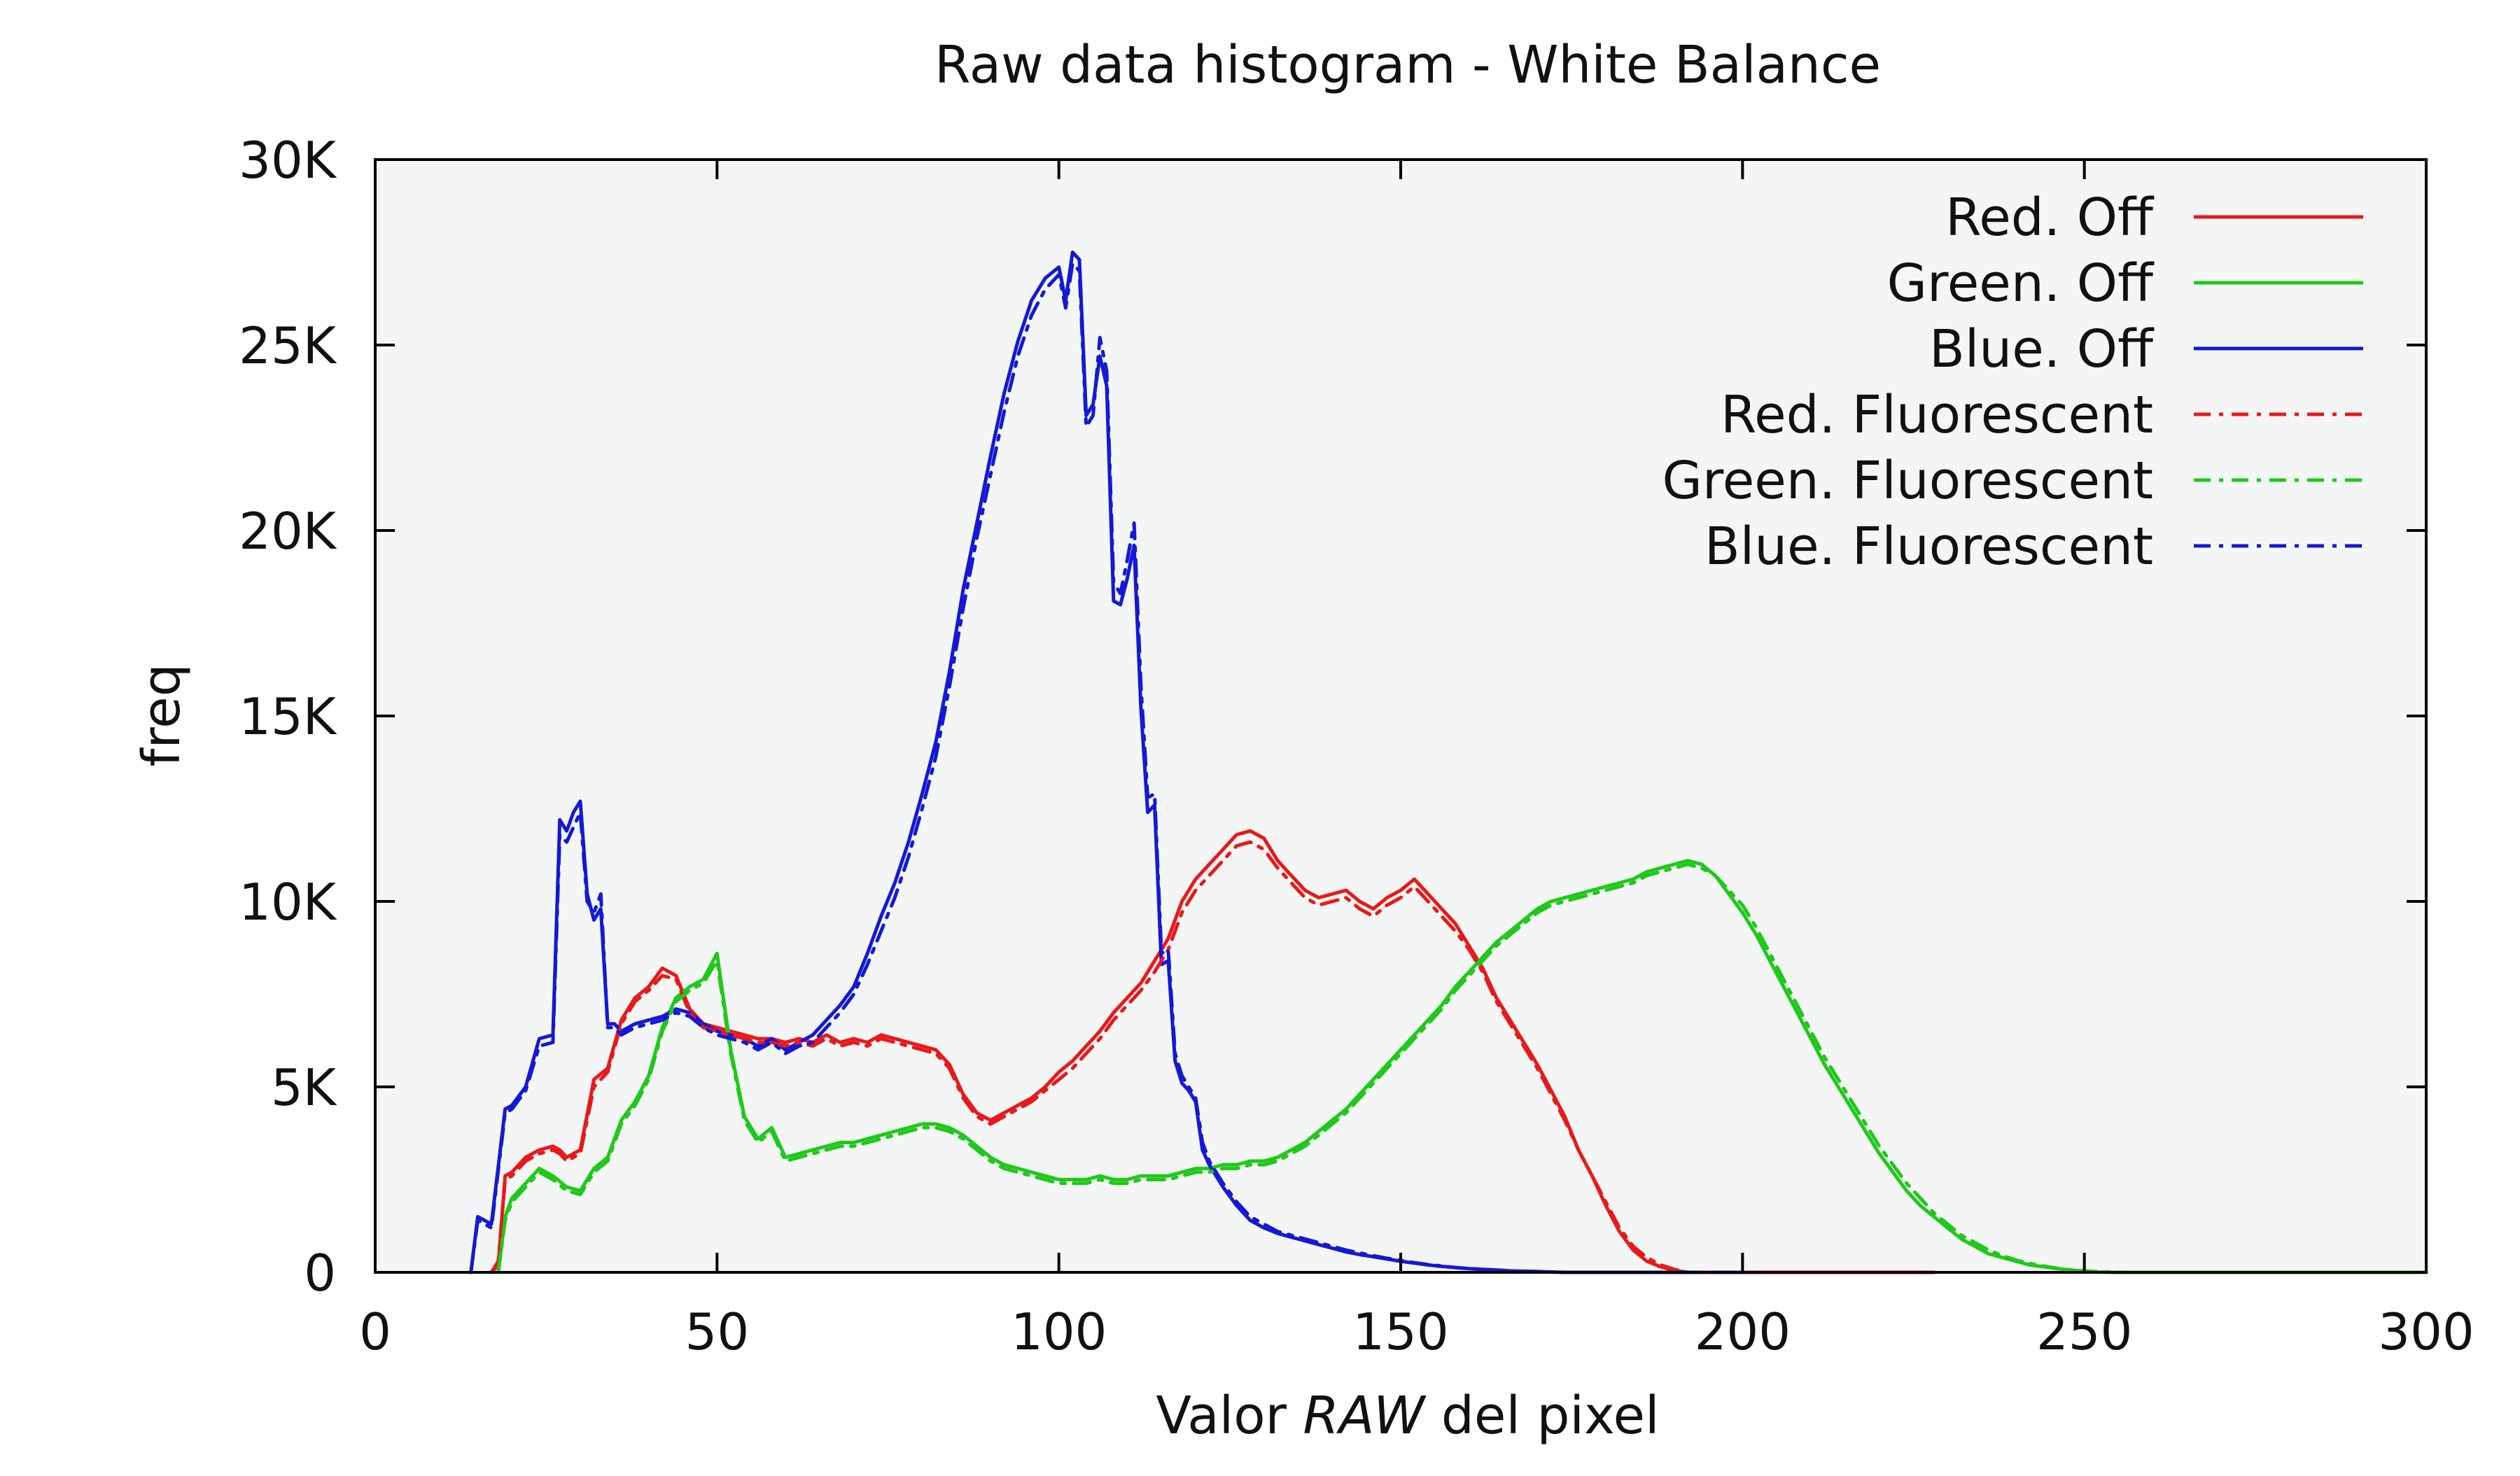 The width and height of the screenshot is (2520, 1476). What do you see at coordinates (1541, 1416) in the screenshot?
I see `x-axis-label-part: del pixel` at bounding box center [1541, 1416].